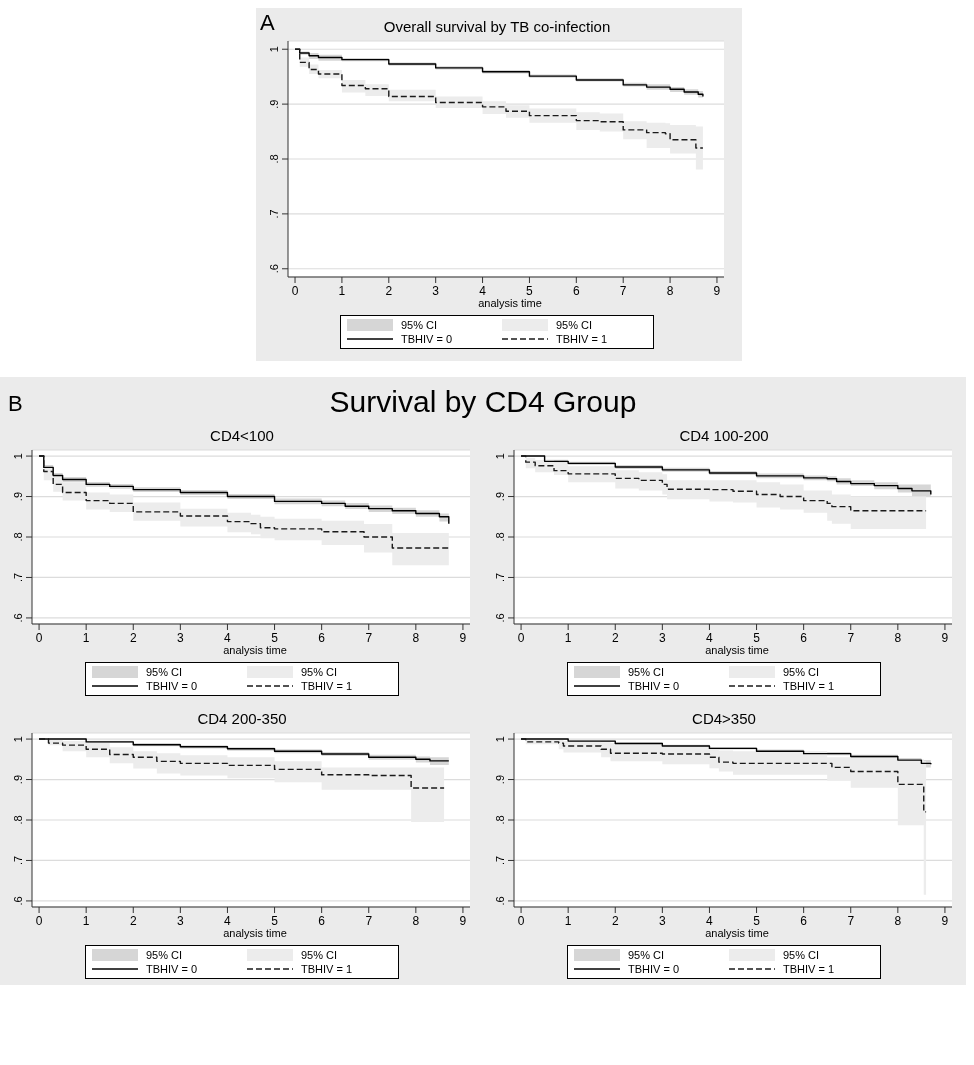 The width and height of the screenshot is (974, 1065). What do you see at coordinates (483, 401) in the screenshot?
I see `text: Survival by CD4 Group` at bounding box center [483, 401].